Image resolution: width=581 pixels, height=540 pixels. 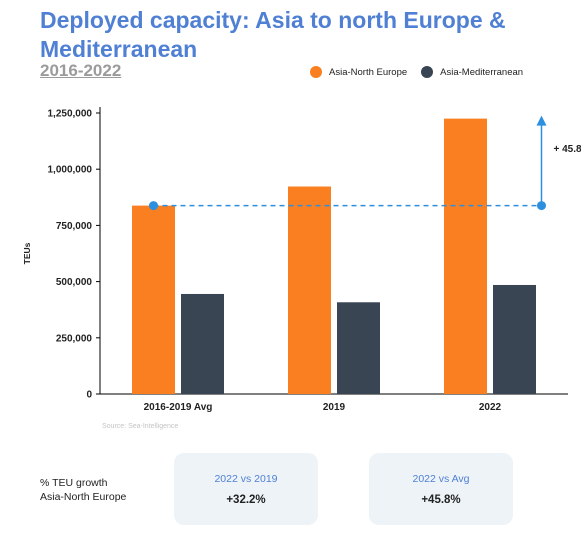 I want to click on y-tick-label: 0, so click(x=89, y=395).